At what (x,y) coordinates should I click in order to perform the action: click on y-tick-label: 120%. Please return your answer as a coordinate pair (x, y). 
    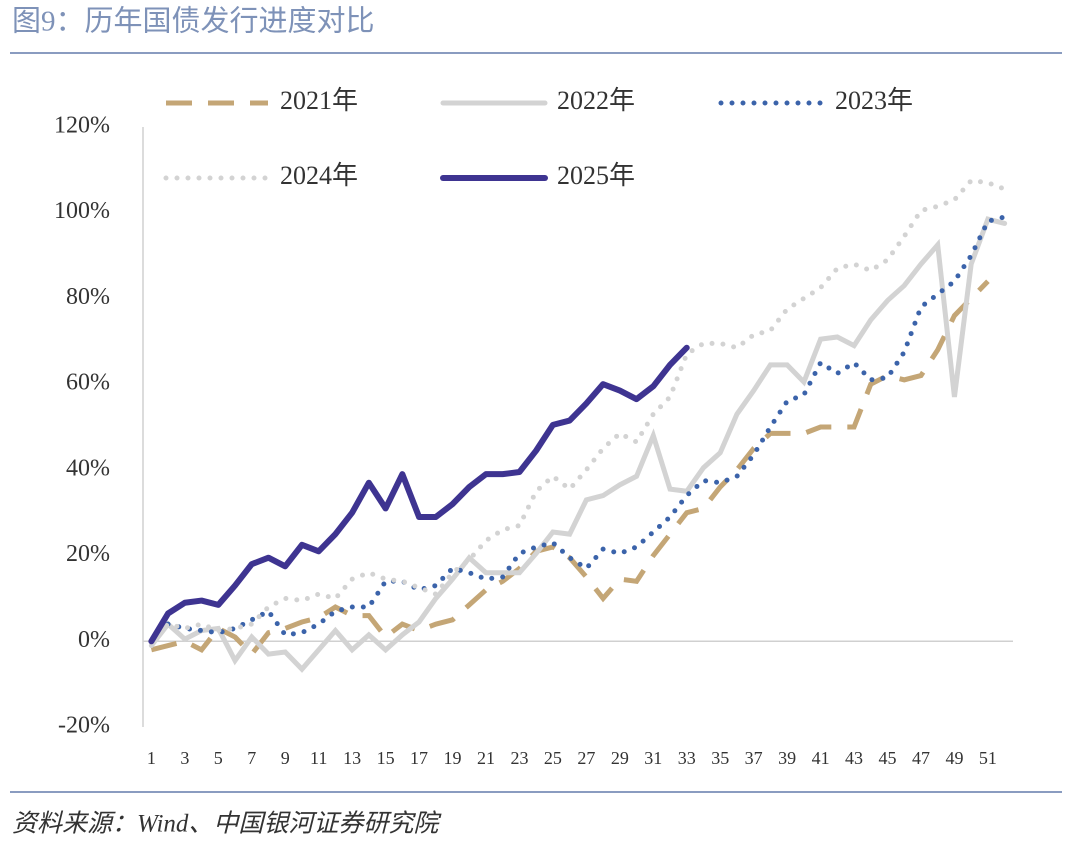
    Looking at the image, I should click on (82, 126).